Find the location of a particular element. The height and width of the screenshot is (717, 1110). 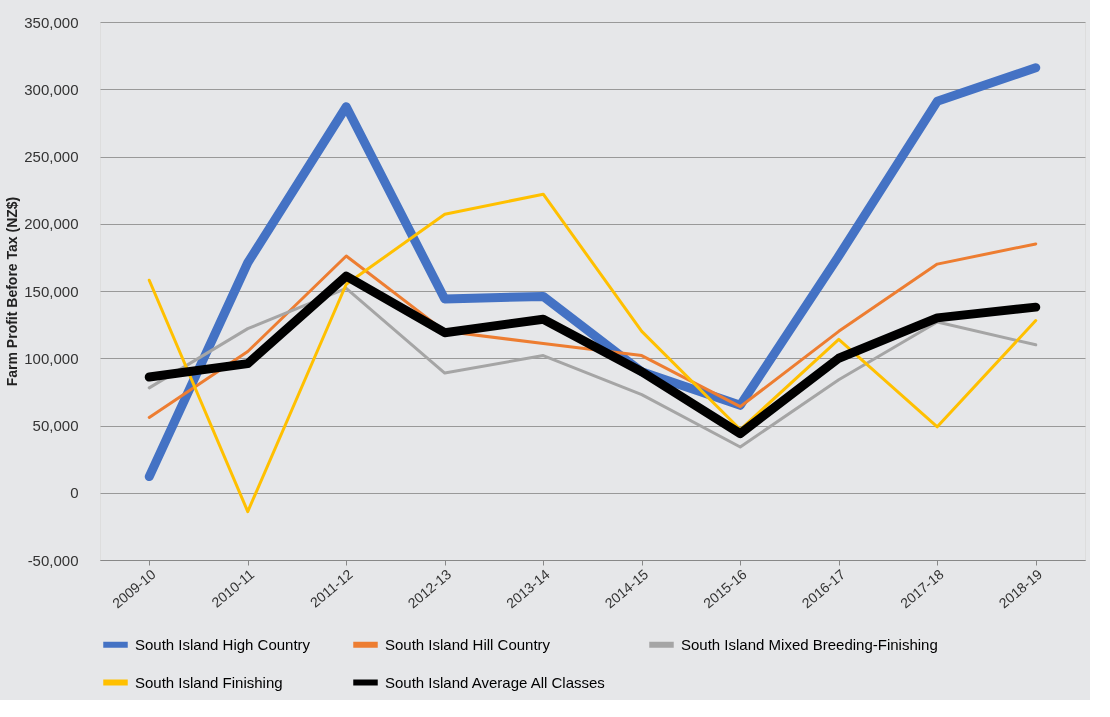

y-tick-label: 200,000 is located at coordinates (51, 224).